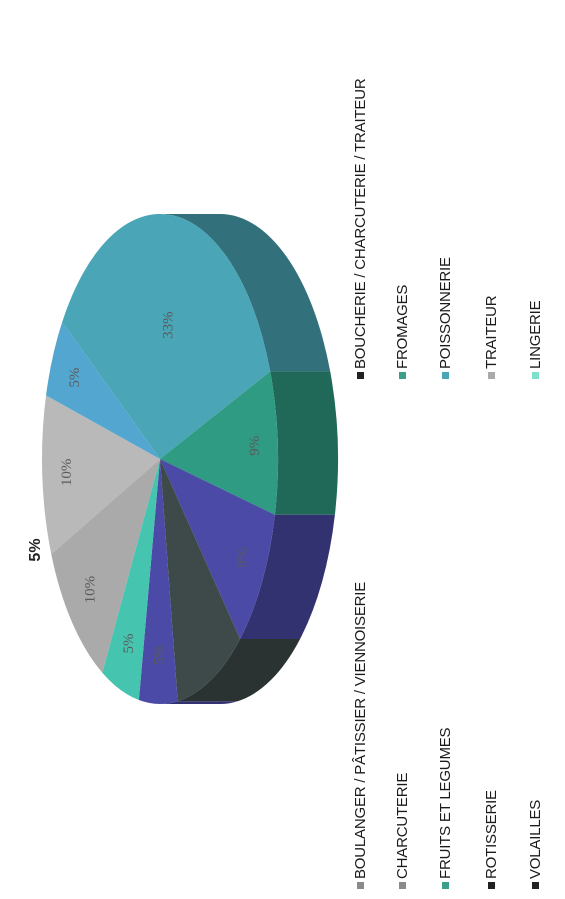  Describe the element at coordinates (168, 325) in the screenshot. I see `slice-label-0: 33%` at that location.